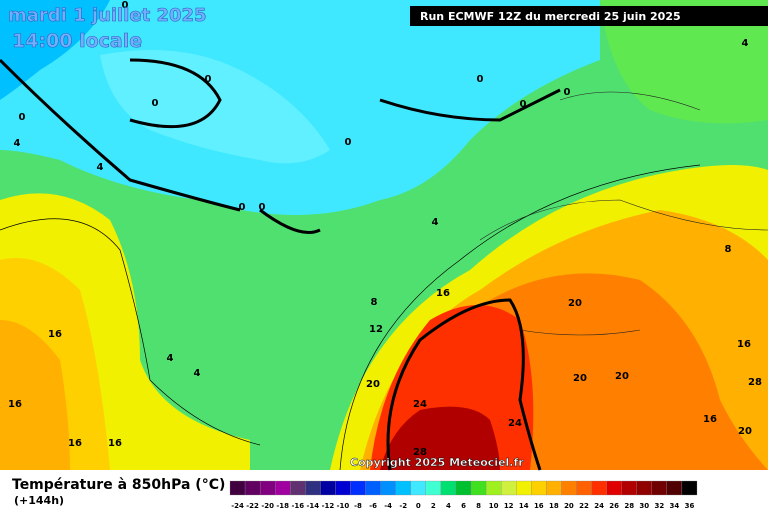  Describe the element at coordinates (35, 395) in the screenshot. I see `warmest-west` at that location.